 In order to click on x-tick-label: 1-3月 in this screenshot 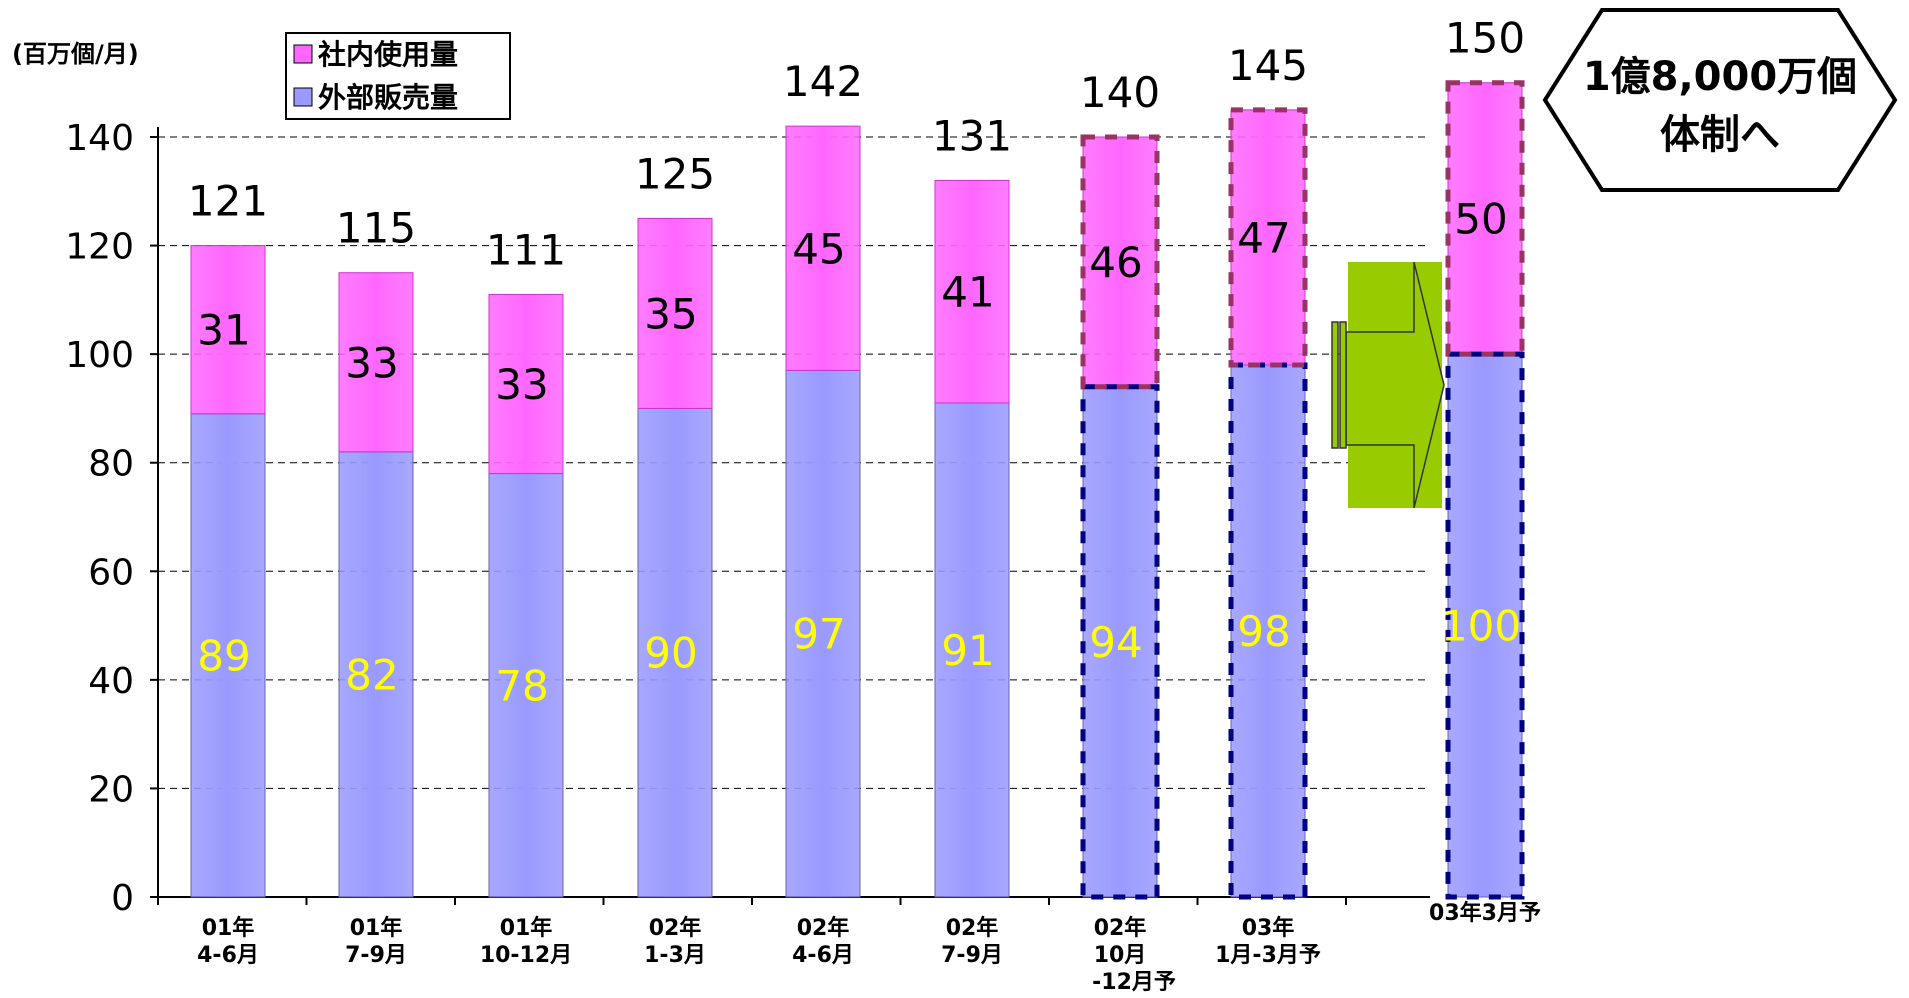, I will do `click(675, 955)`.